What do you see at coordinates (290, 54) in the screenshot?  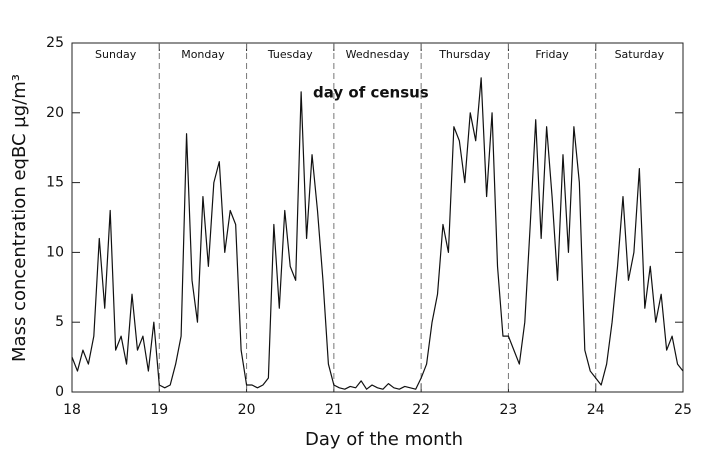 I see `day-label: Tuesday` at bounding box center [290, 54].